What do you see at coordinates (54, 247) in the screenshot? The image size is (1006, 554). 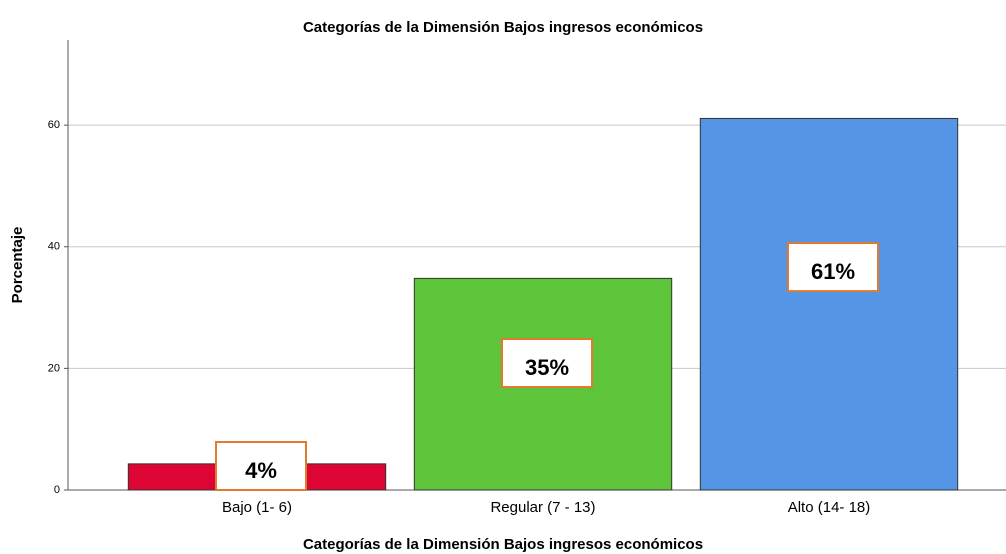 I see `y-tick-label: 40` at bounding box center [54, 247].